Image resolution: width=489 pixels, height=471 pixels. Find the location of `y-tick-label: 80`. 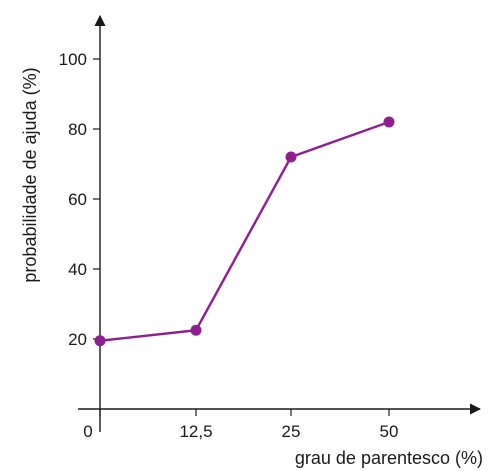

y-tick-label: 80 is located at coordinates (77, 129).